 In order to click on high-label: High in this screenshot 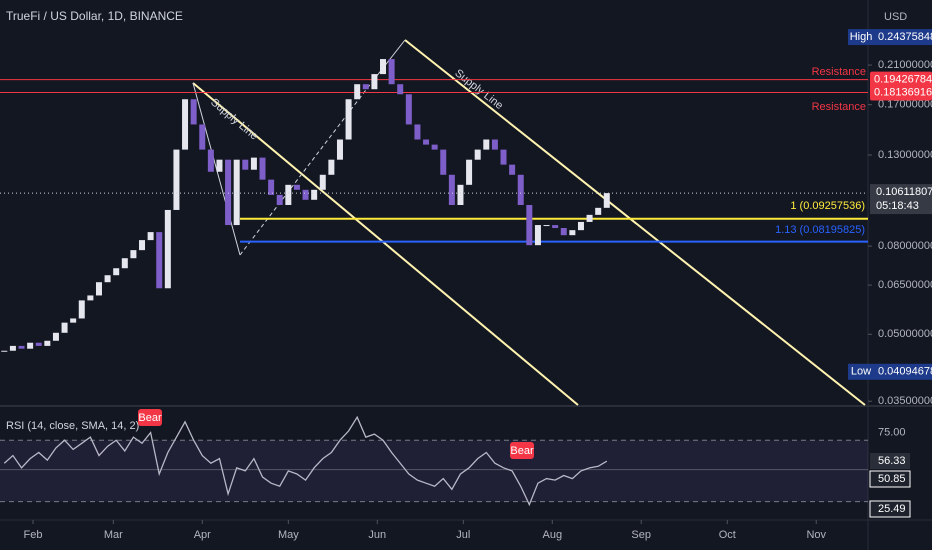, I will do `click(861, 37)`.